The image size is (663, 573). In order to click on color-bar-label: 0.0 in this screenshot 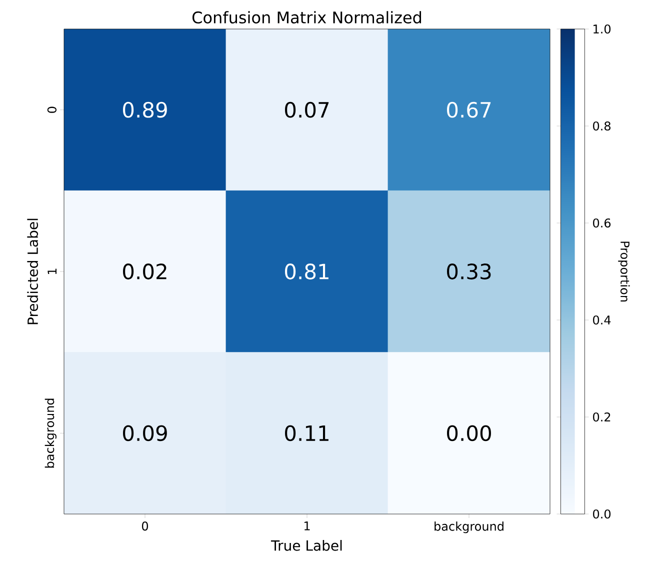, I will do `click(602, 514)`.